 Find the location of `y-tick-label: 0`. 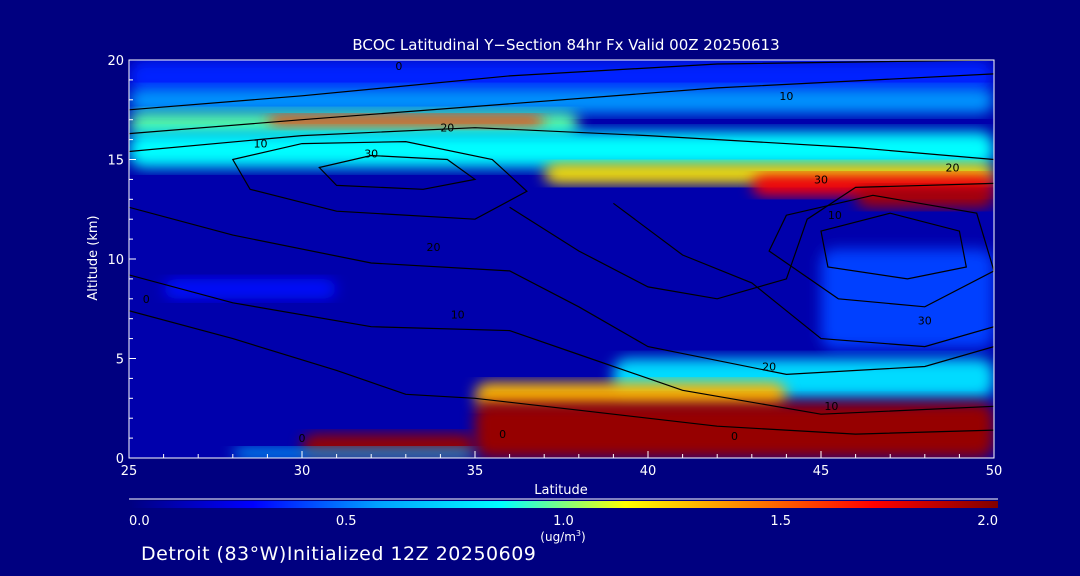

y-tick-label: 0 is located at coordinates (120, 459).